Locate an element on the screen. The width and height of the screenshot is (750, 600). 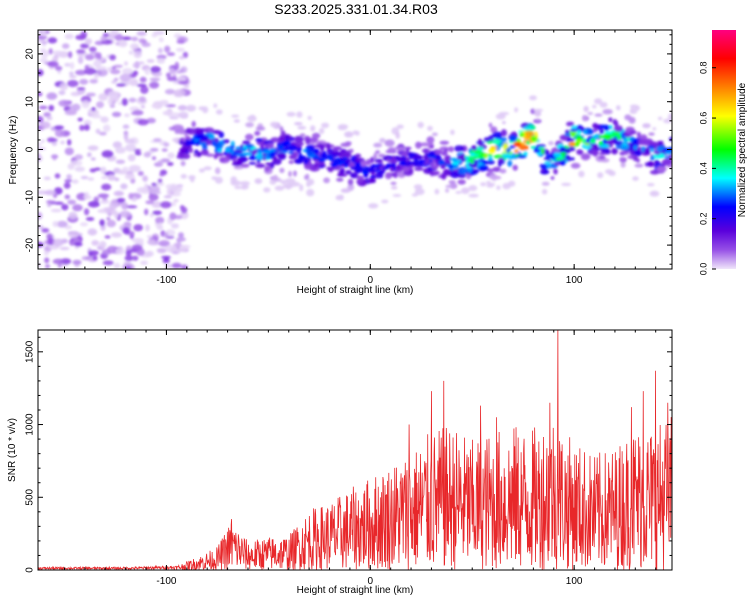
colorbar-tick-label: 0.0 is located at coordinates (703, 269).